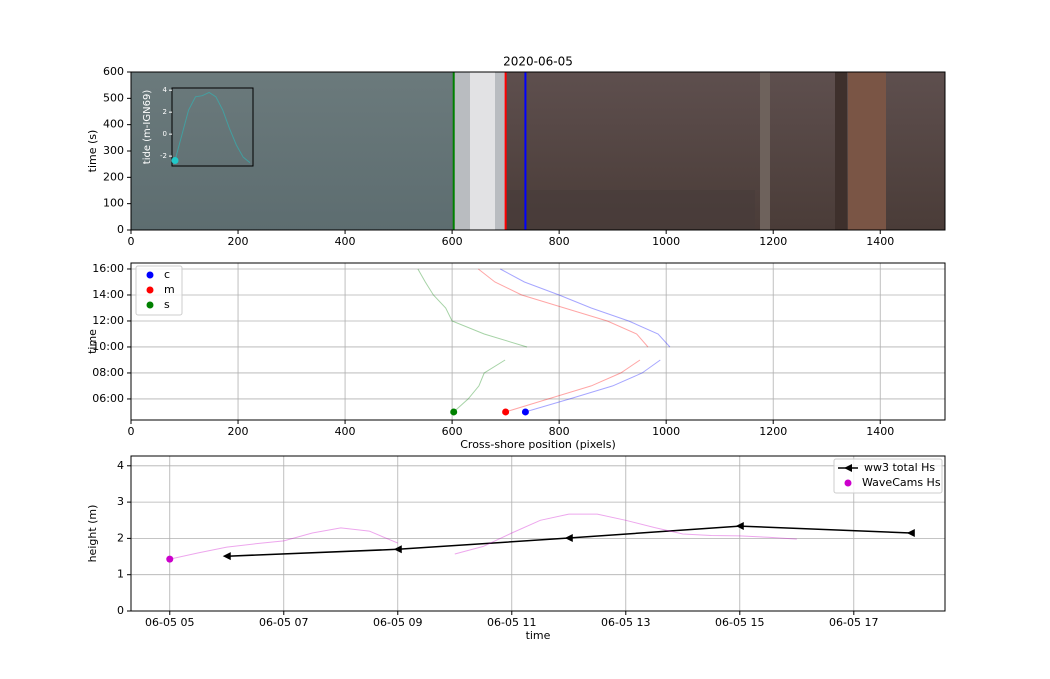 The width and height of the screenshot is (1050, 679). What do you see at coordinates (625, 622) in the screenshot?
I see `x-tick-label: 06-05 13` at bounding box center [625, 622].